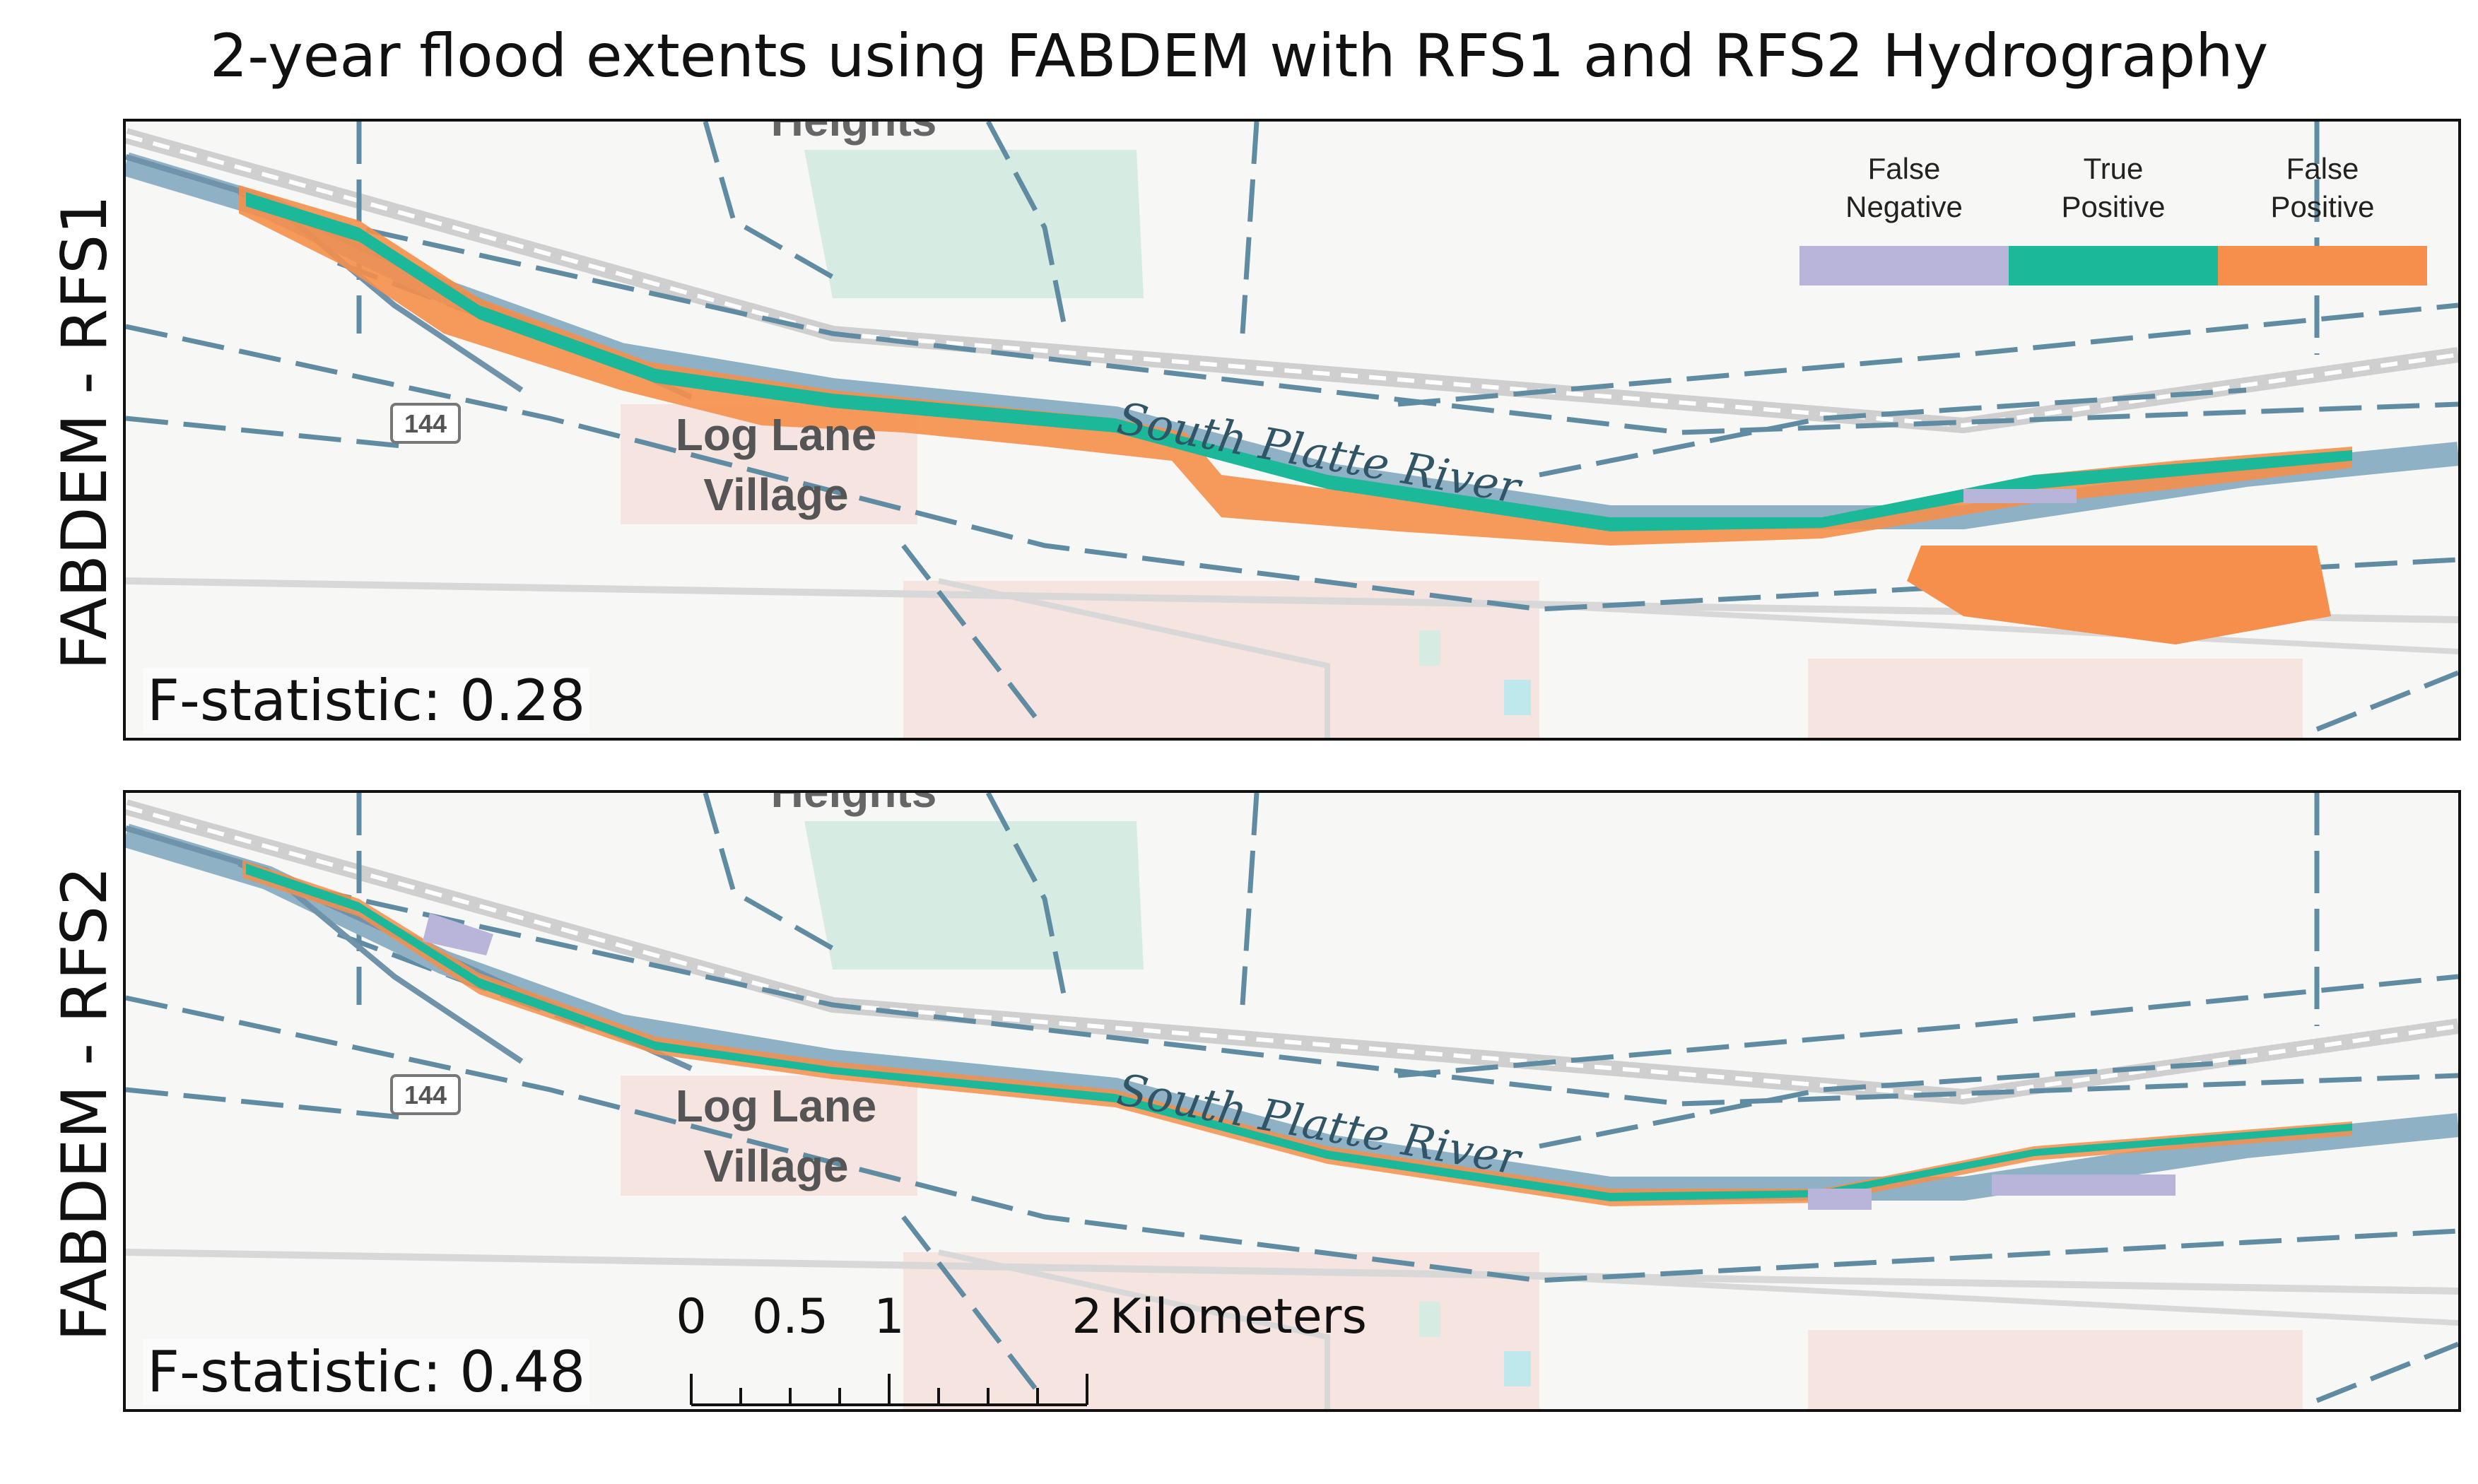  I want to click on row-label-rfs1: FABDEM - RFS1, so click(85, 432).